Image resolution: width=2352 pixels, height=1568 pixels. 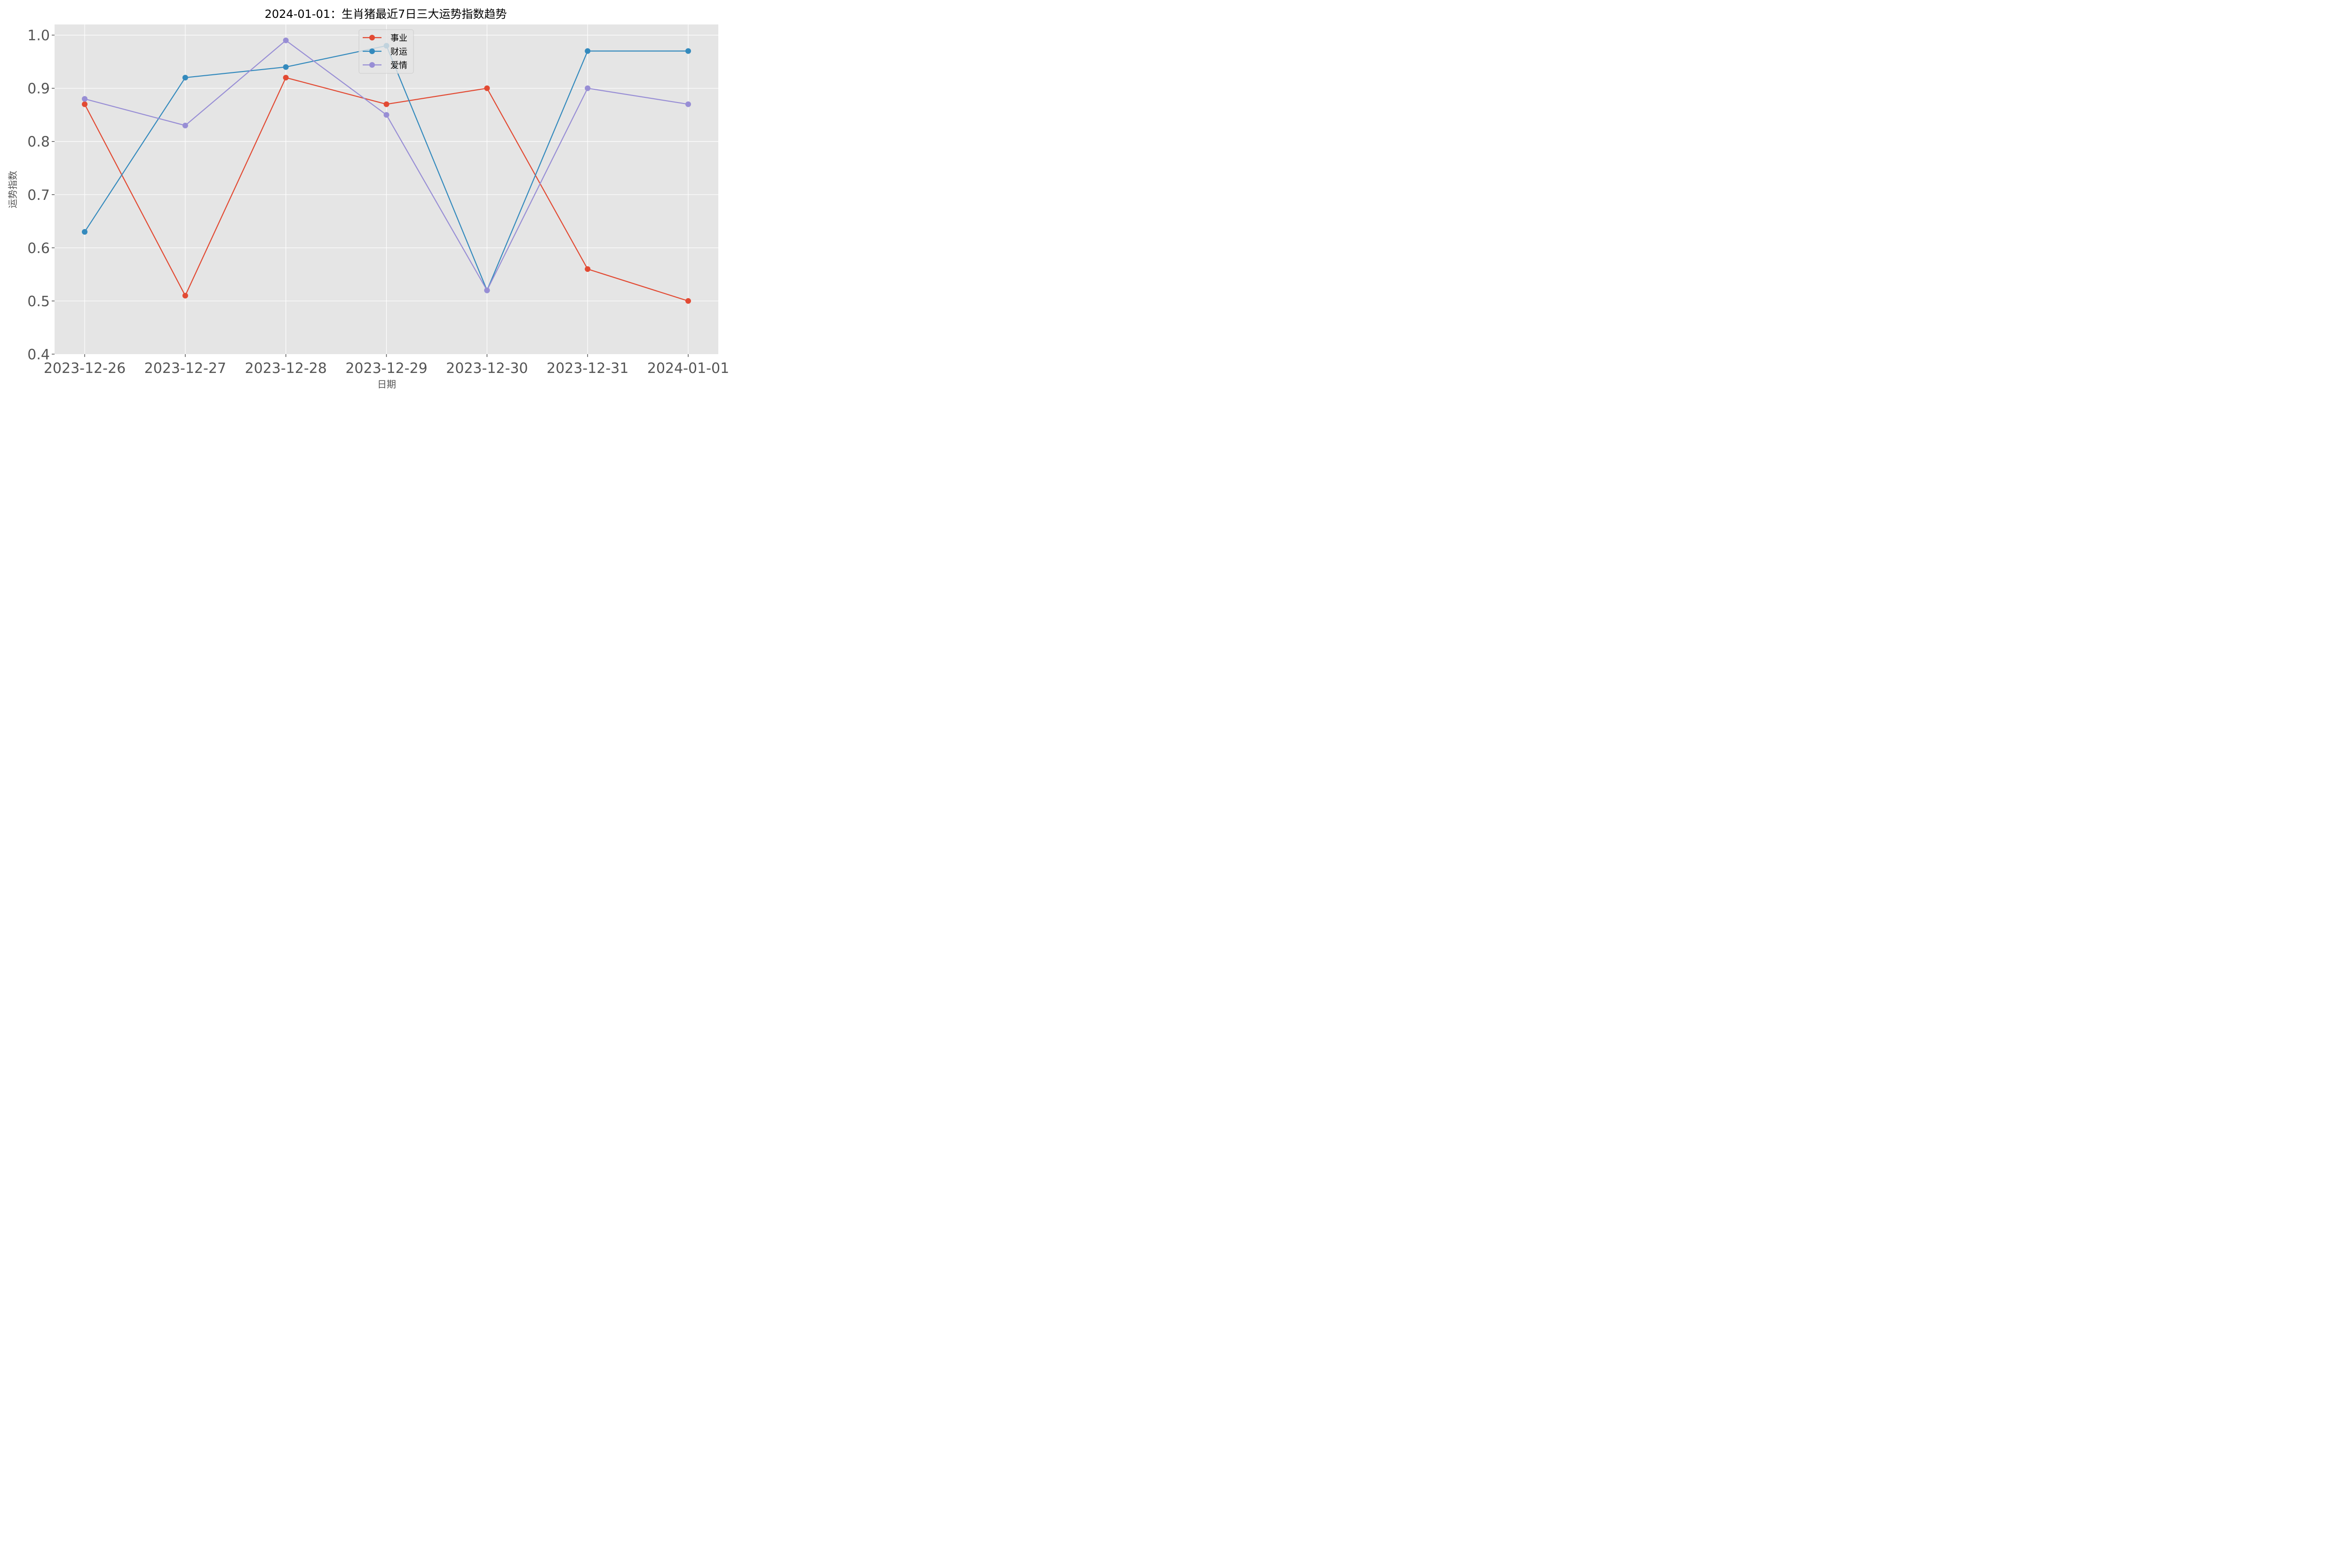 I want to click on y-tick-label: 0.4, so click(x=38, y=355).